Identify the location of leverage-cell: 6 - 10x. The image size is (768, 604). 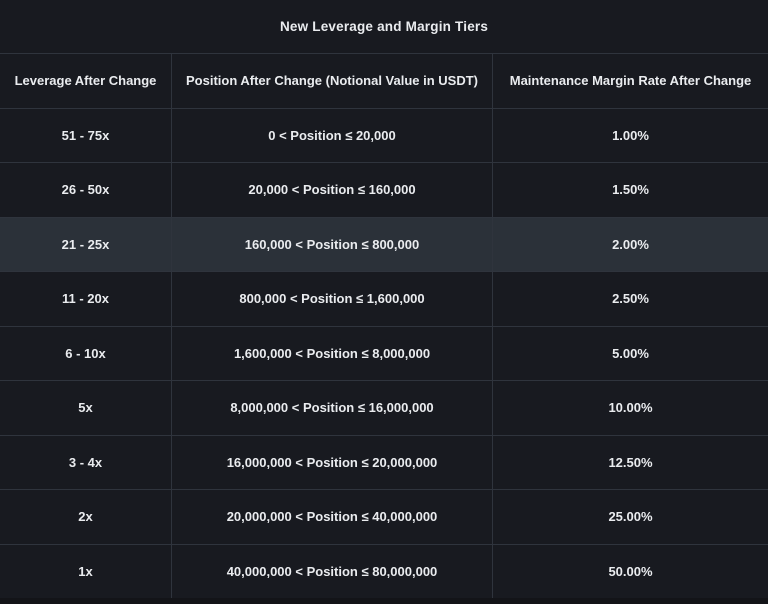
(86, 353).